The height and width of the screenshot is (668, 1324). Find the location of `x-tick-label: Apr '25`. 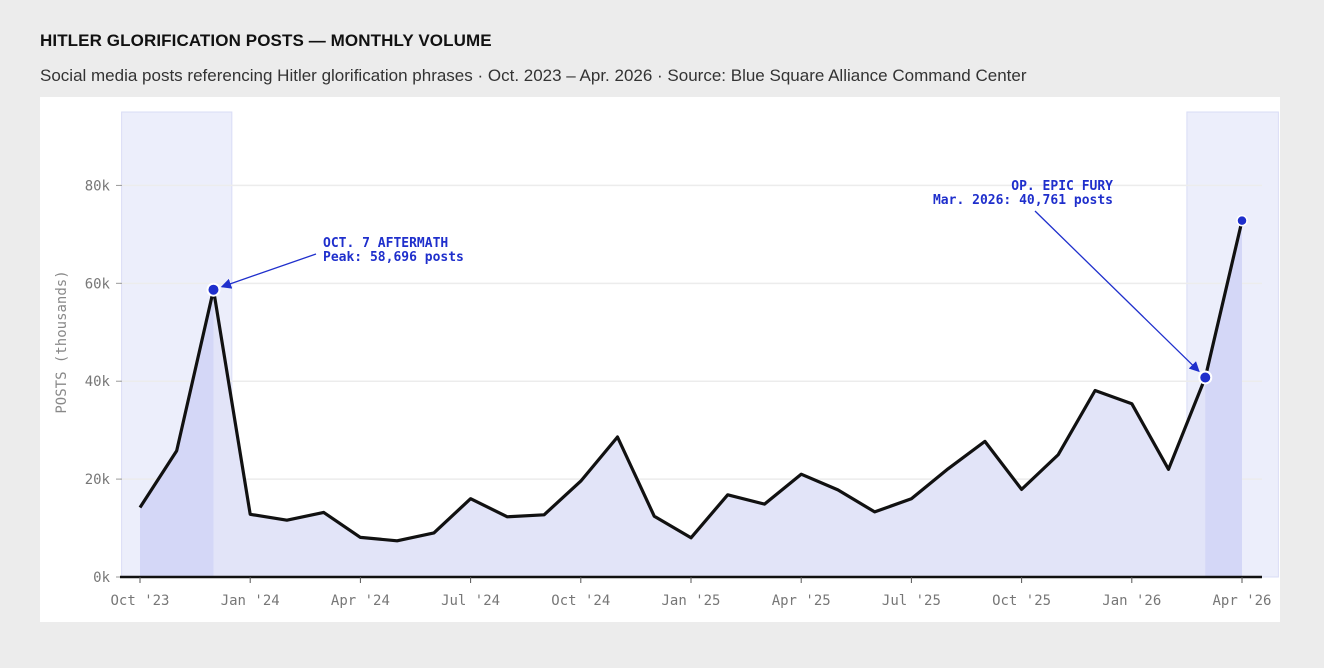

x-tick-label: Apr '25 is located at coordinates (801, 601).